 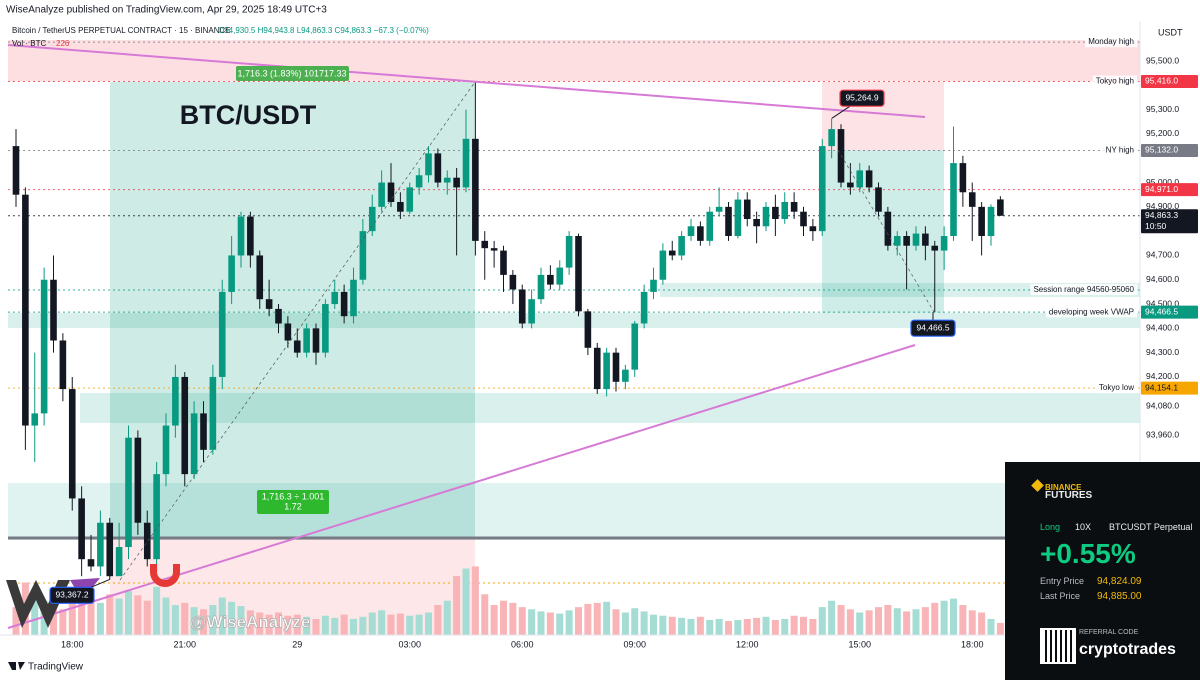 I want to click on volume-label: Vol · BTC, so click(x=29, y=43).